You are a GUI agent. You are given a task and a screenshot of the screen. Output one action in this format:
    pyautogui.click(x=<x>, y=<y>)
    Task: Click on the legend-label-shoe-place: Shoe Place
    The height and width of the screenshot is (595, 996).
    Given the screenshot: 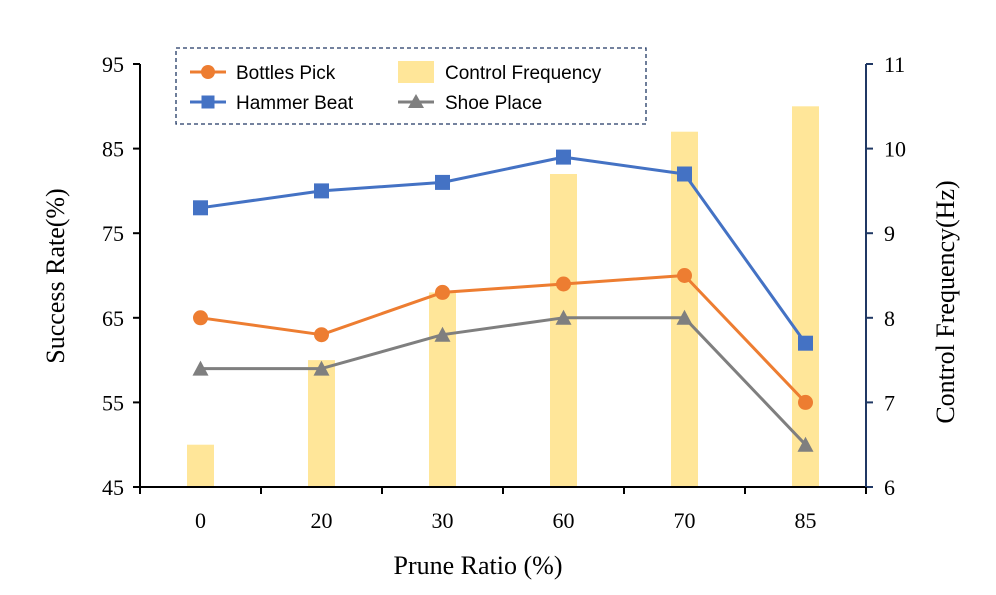 What is the action you would take?
    pyautogui.click(x=493, y=103)
    